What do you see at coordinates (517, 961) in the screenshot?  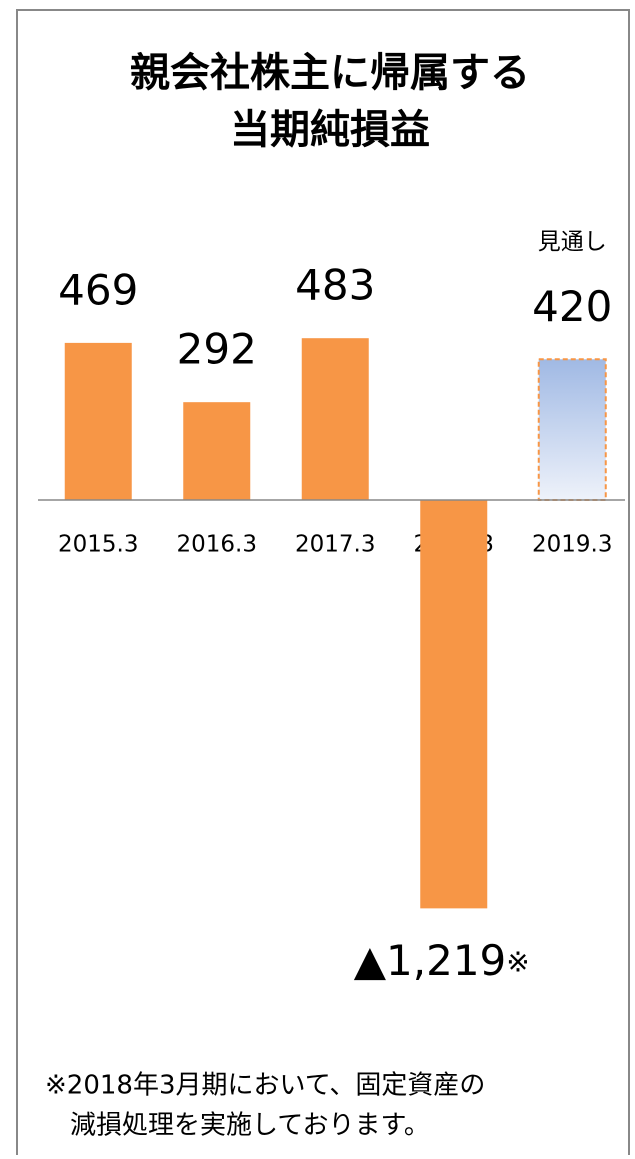 I see `annotation: ※` at bounding box center [517, 961].